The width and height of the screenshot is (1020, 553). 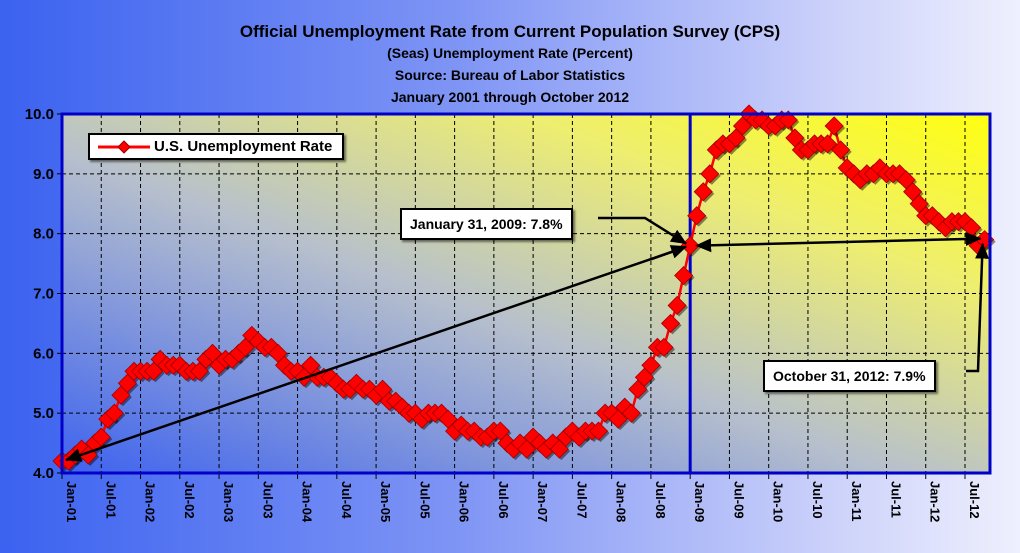 I want to click on arrow-jan-2009-to-oct-2012, so click(x=840, y=239).